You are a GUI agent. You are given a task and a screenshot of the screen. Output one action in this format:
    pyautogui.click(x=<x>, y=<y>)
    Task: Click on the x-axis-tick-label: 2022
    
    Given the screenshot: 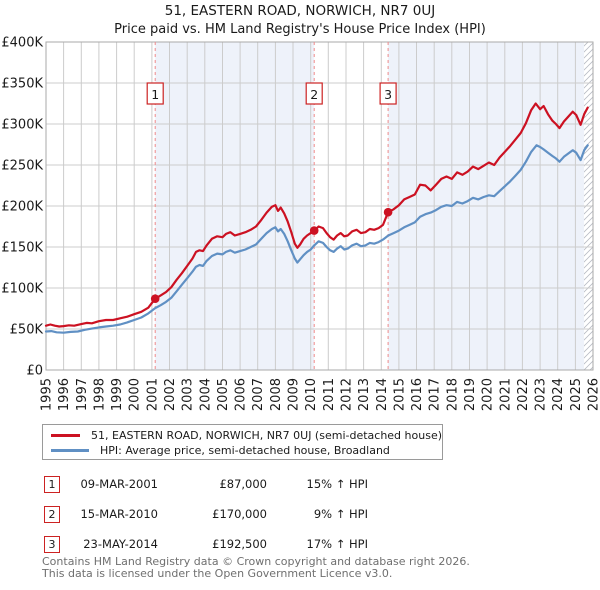 What is the action you would take?
    pyautogui.click(x=523, y=394)
    